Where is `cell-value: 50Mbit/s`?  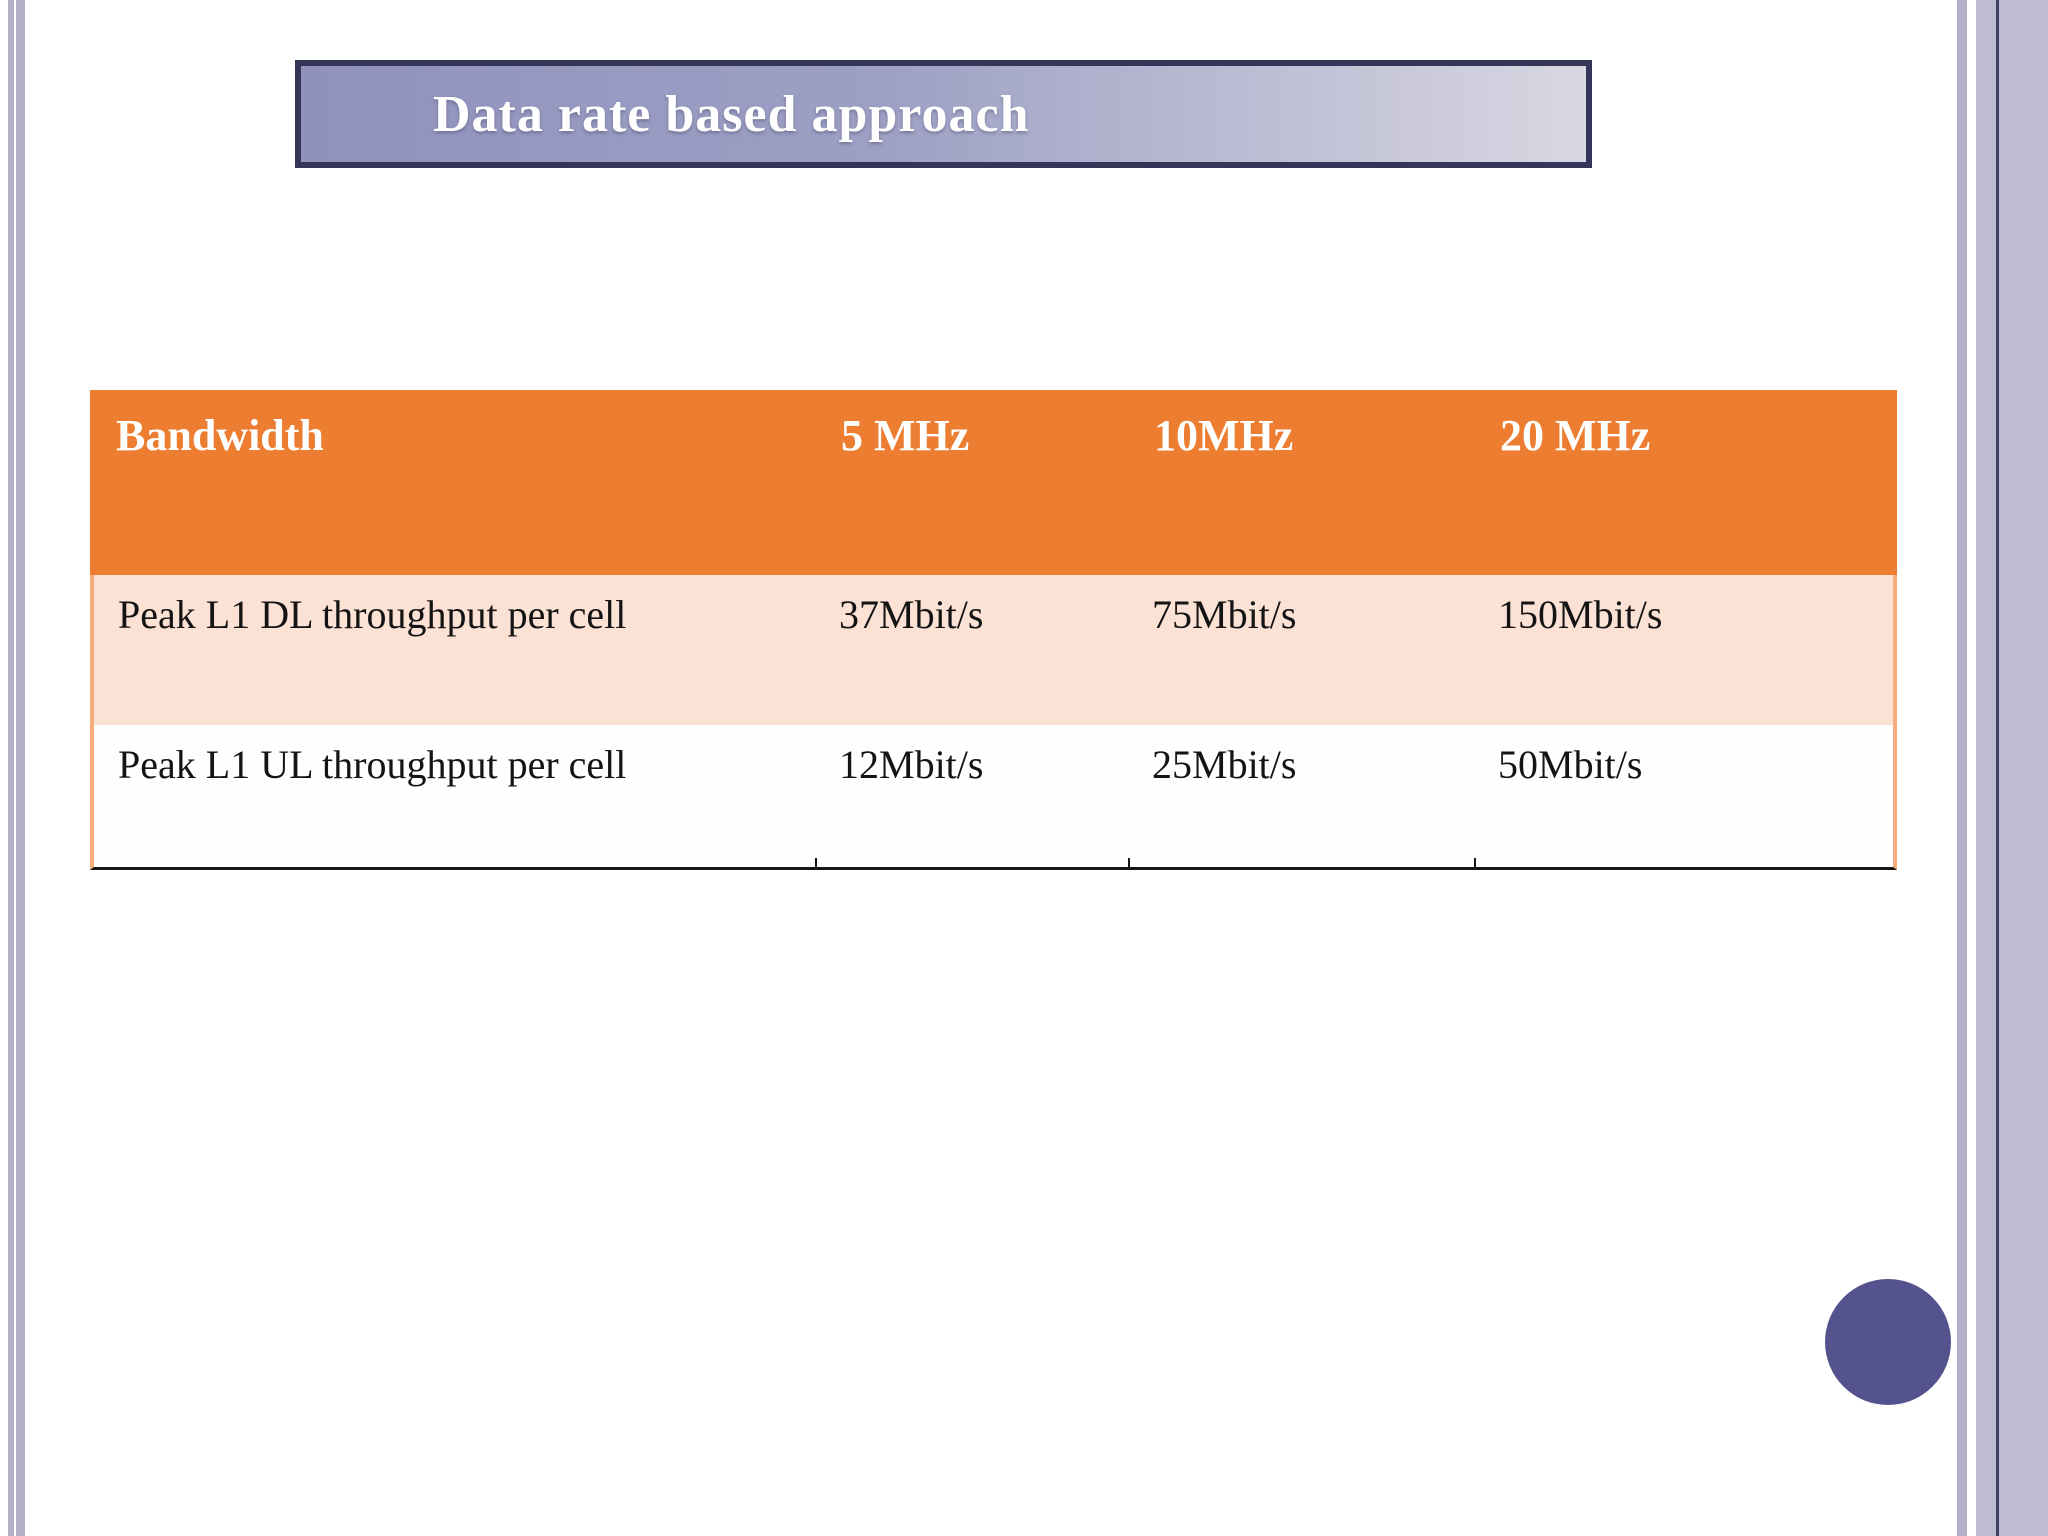 cell-value: 50Mbit/s is located at coordinates (1570, 764).